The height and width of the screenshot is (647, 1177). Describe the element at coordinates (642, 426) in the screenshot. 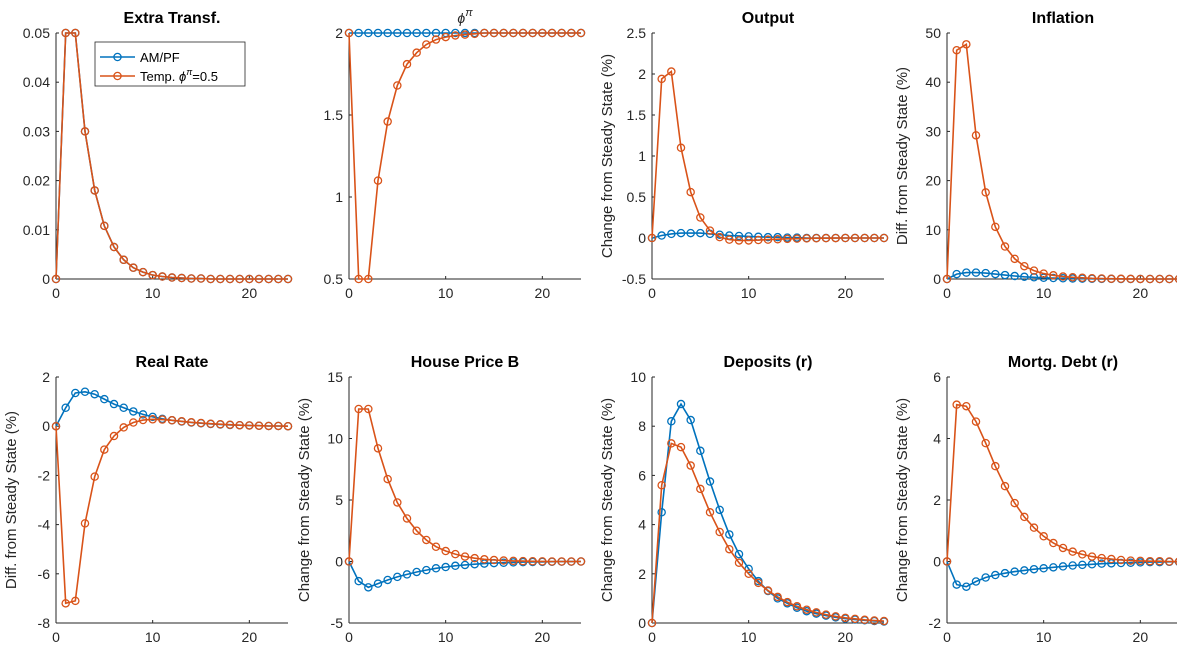

I see `y-tick-label: 8` at that location.